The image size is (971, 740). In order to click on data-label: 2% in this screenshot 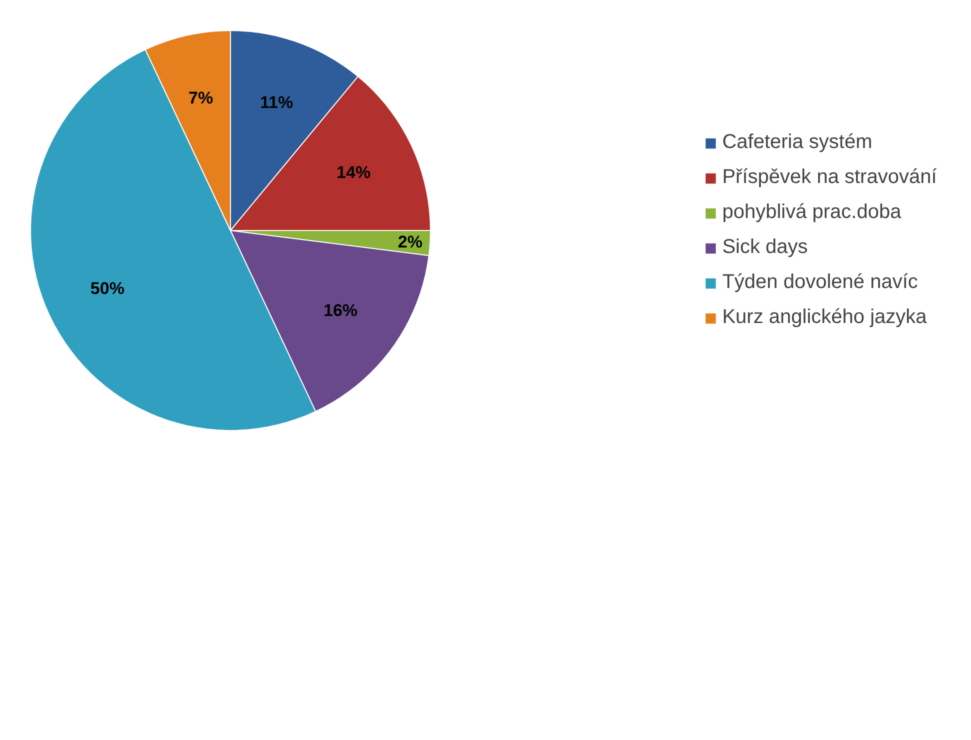, I will do `click(410, 242)`.